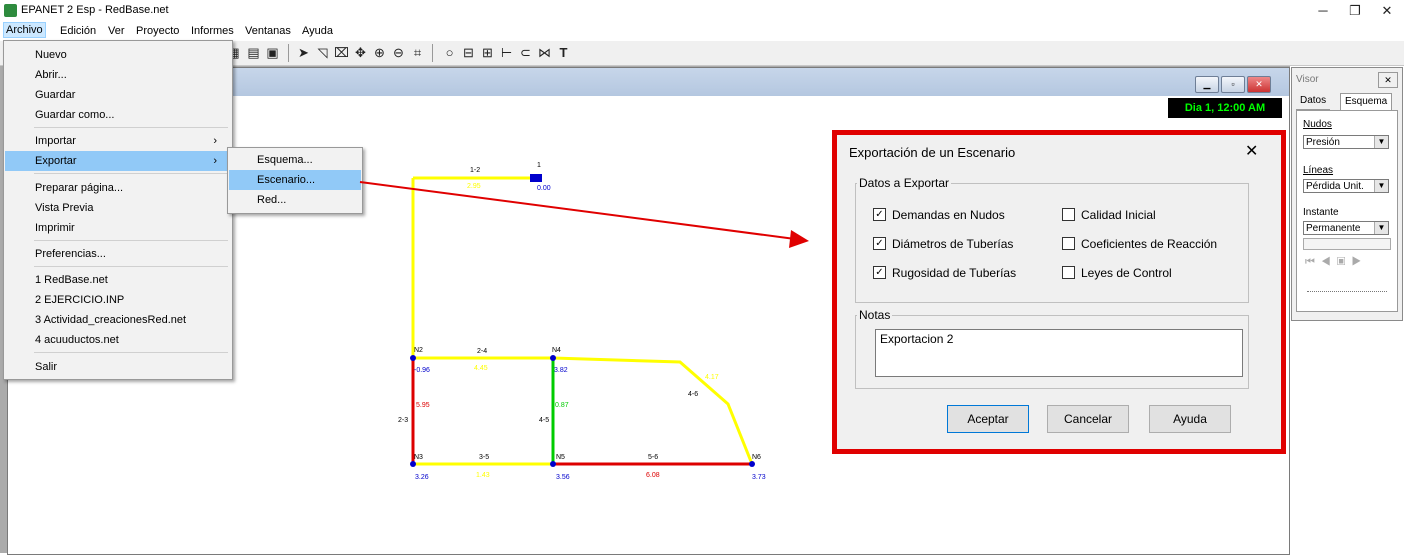 The width and height of the screenshot is (1404, 555). I want to click on instante-select: Permanente ▼, so click(1346, 228).